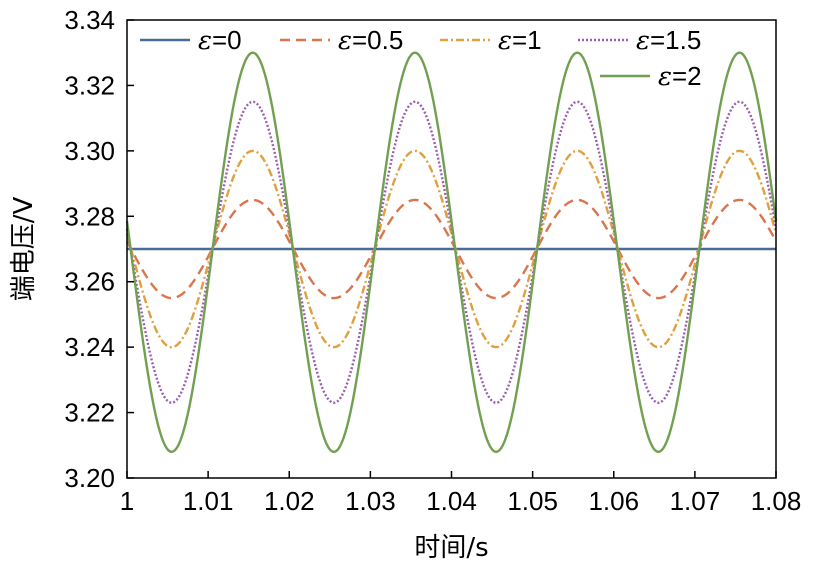  What do you see at coordinates (208, 501) in the screenshot?
I see `x-tick-label: 1.01` at bounding box center [208, 501].